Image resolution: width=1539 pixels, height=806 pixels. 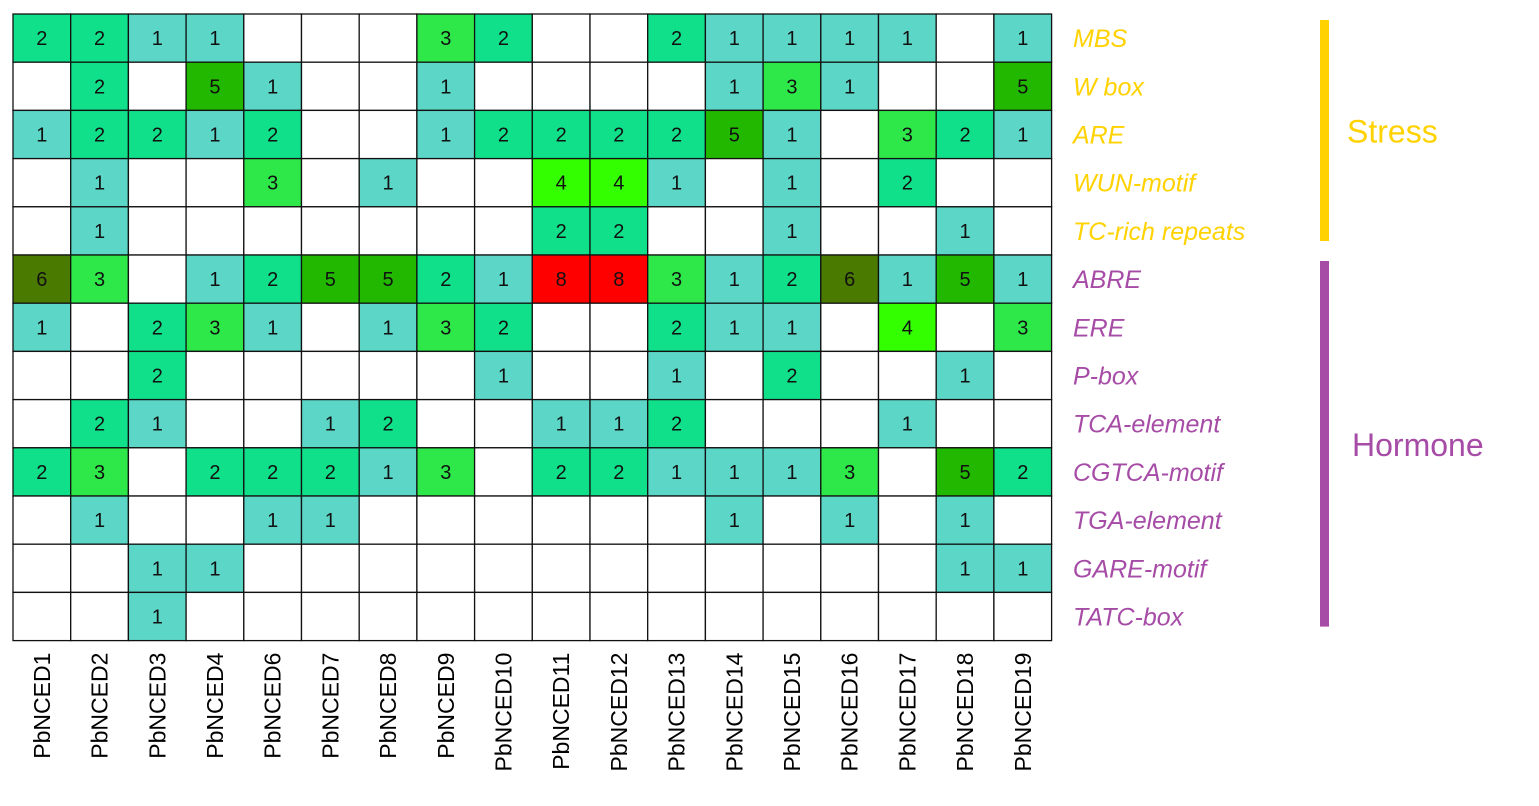 What do you see at coordinates (1100, 39) in the screenshot?
I see `row-label: MBS` at bounding box center [1100, 39].